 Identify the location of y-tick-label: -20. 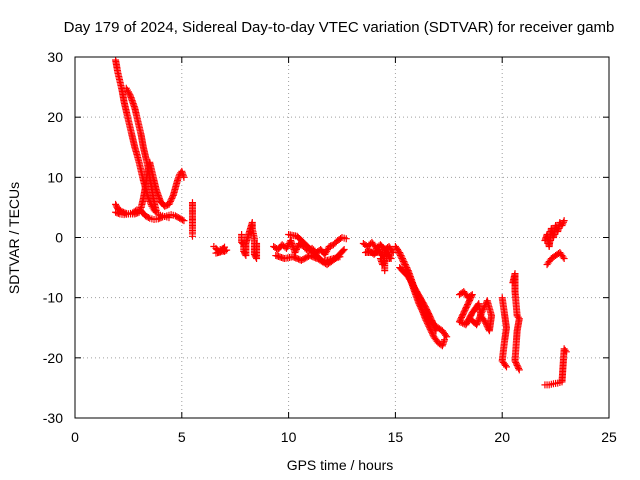
(53, 358).